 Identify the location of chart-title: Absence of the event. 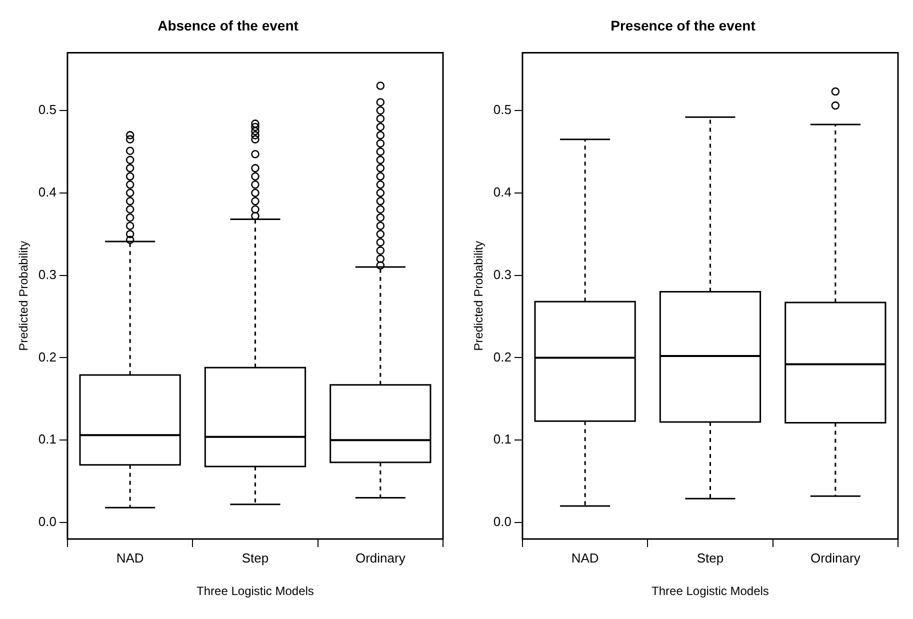
(228, 25).